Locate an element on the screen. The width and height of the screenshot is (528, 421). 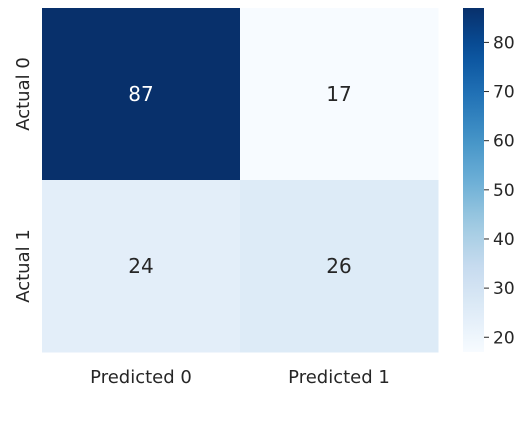
y-tick-label: Actual 0 is located at coordinates (23, 94).